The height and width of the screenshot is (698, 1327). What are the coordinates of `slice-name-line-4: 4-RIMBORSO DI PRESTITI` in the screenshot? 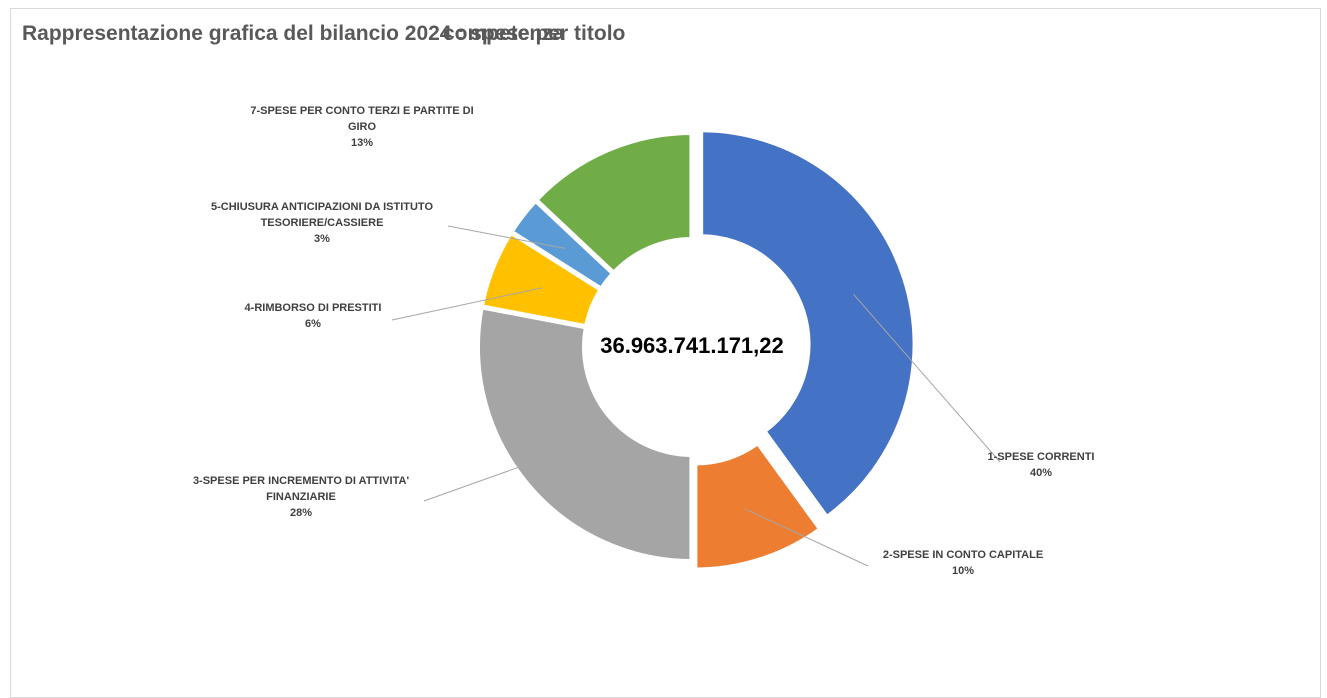 It's located at (313, 308).